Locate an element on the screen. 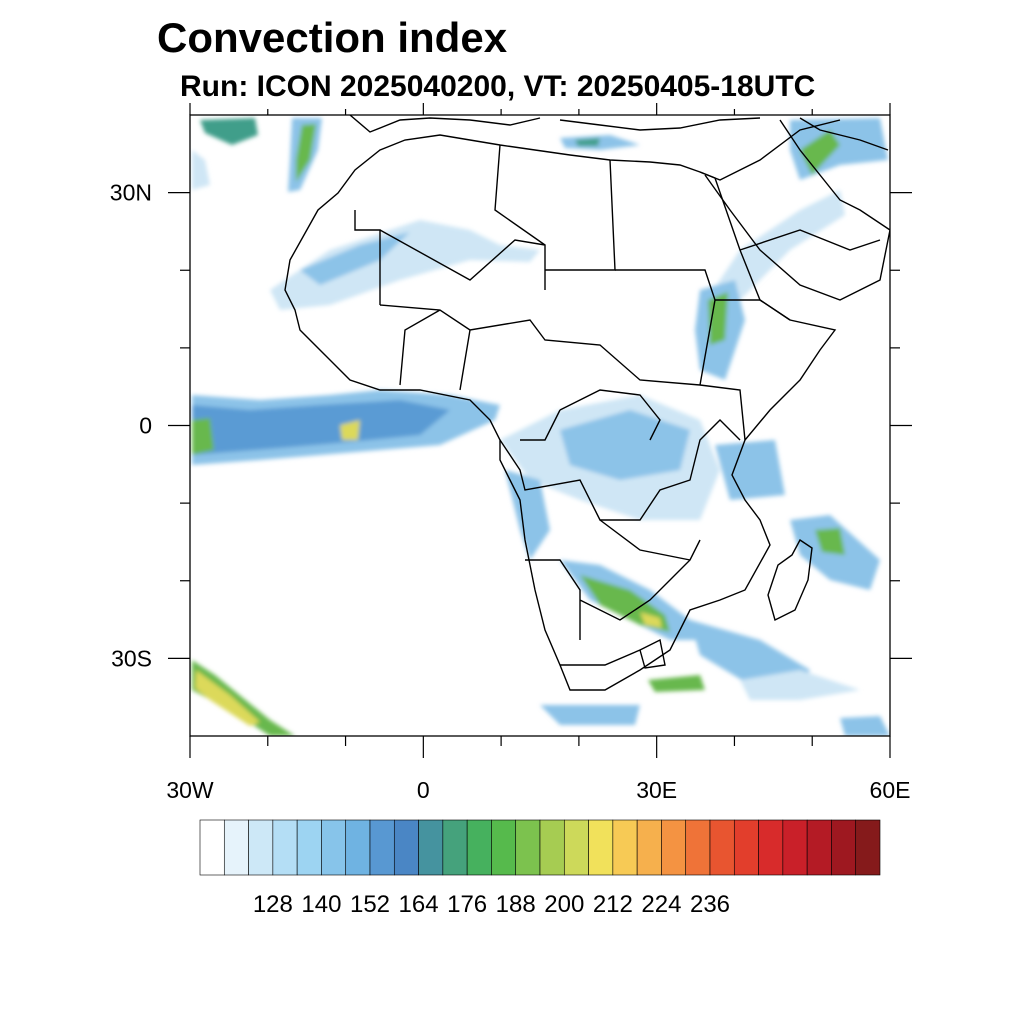  colorbar-label: 152 is located at coordinates (370, 904).